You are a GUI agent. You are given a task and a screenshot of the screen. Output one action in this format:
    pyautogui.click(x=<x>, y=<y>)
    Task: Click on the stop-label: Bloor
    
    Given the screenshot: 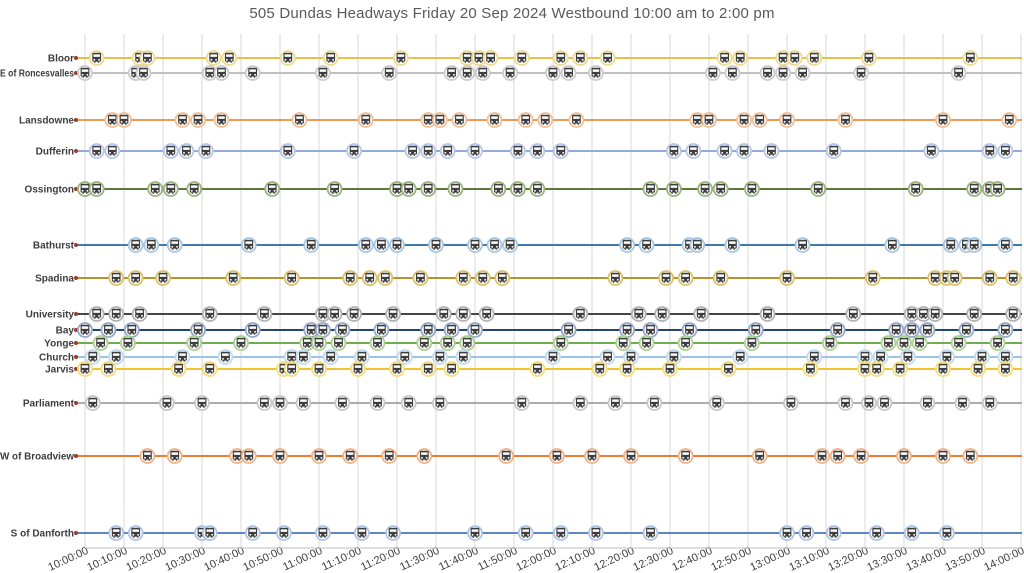 What is the action you would take?
    pyautogui.click(x=61, y=59)
    